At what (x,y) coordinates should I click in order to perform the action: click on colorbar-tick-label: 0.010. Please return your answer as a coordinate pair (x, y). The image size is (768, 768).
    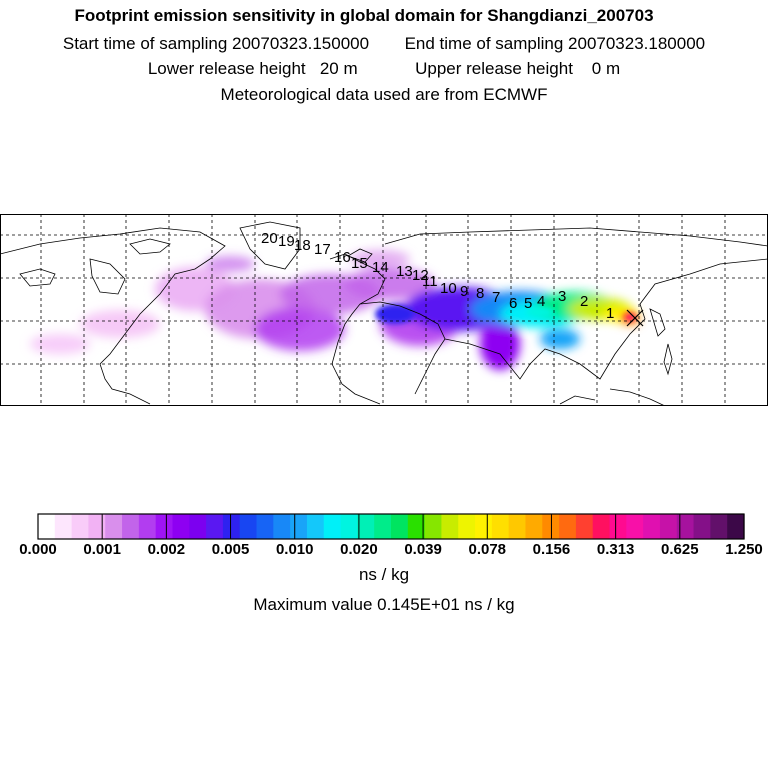
    Looking at the image, I should click on (295, 549).